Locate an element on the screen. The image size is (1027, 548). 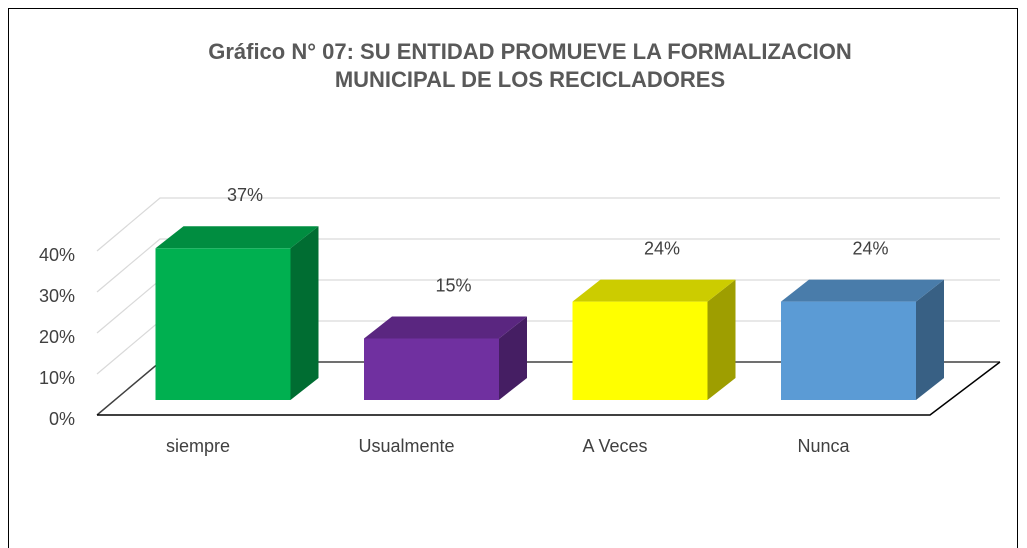
floor-edge is located at coordinates (549, 388).